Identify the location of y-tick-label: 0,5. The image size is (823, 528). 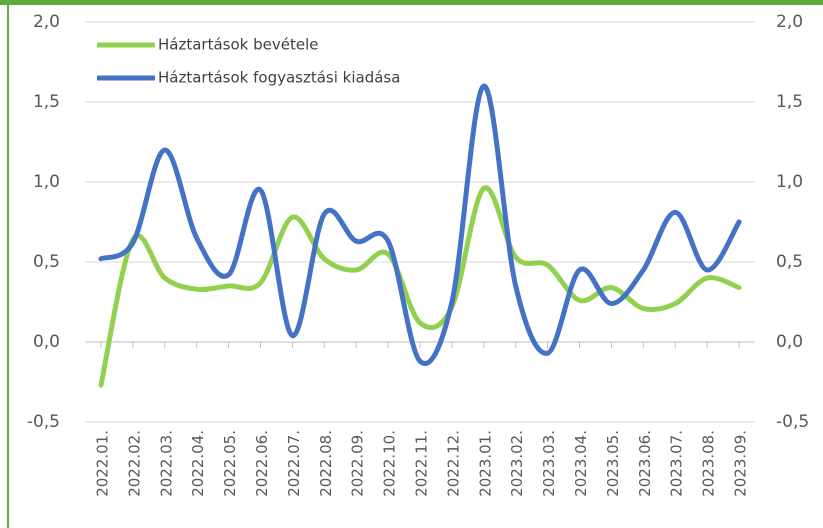
(46, 262).